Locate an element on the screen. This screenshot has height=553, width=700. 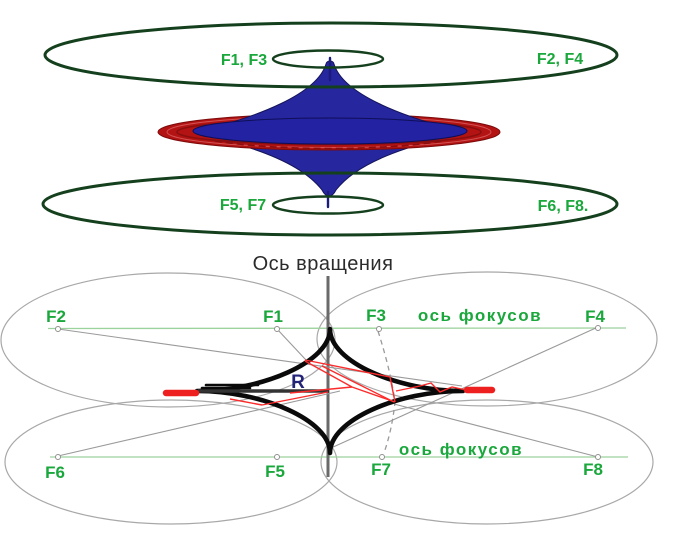
label-f2-f4: F2, F4 is located at coordinates (560, 59).